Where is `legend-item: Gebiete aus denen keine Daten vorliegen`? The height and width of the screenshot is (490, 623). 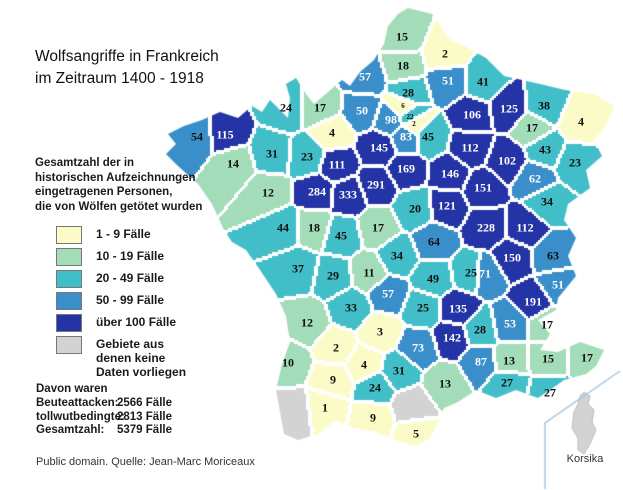
legend-item: Gebiete aus denen keine Daten vorliegen is located at coordinates (121, 357).